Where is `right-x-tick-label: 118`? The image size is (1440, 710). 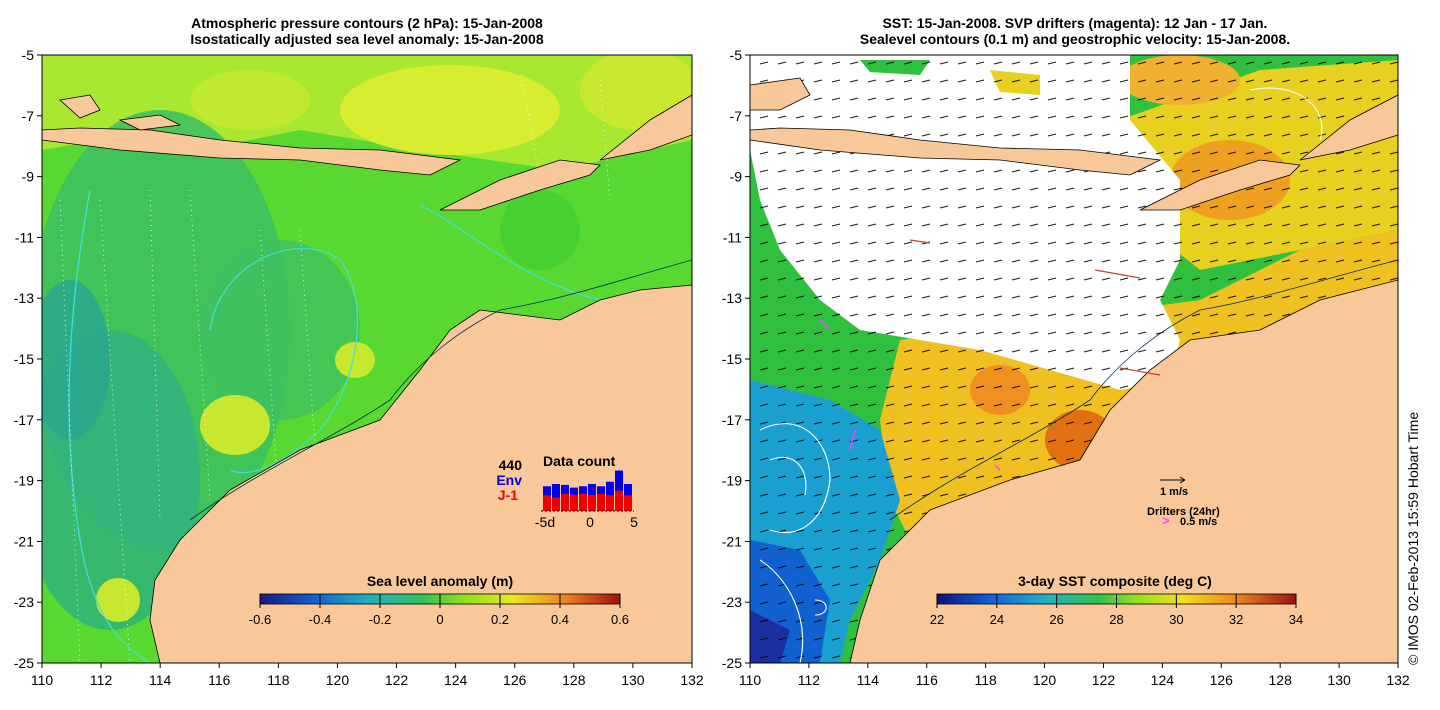
right-x-tick-label: 118 is located at coordinates (985, 680).